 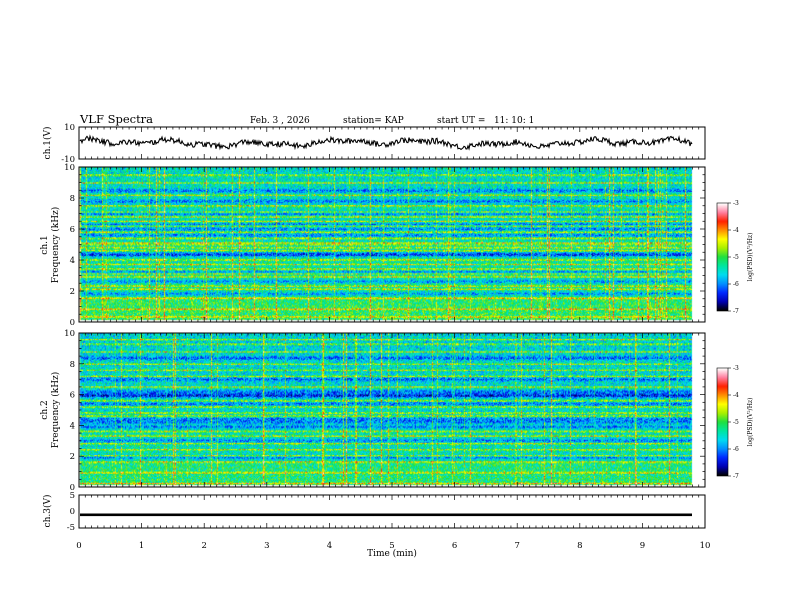 I want to click on ch1-colorbar, so click(x=722, y=257).